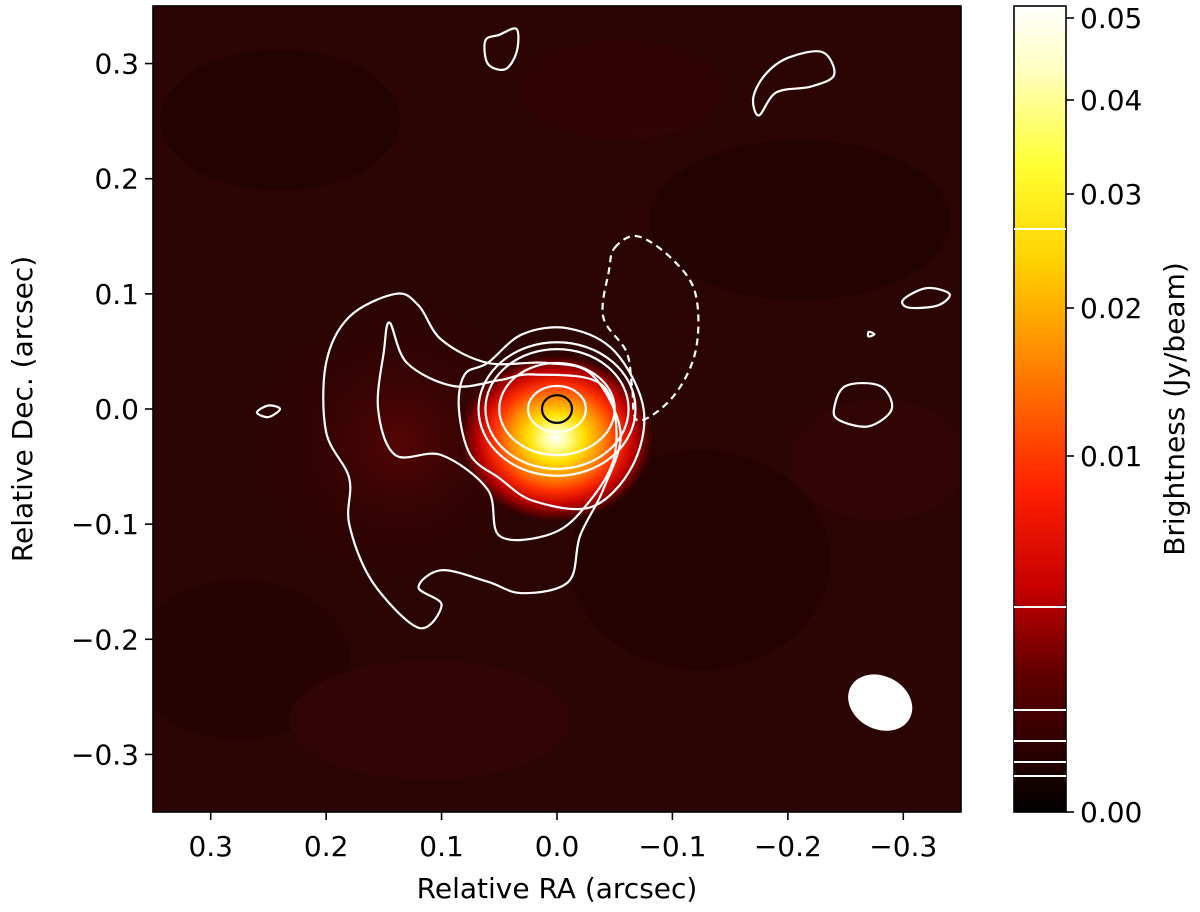  I want to click on y-tick-label: −0.3, so click(105, 754).